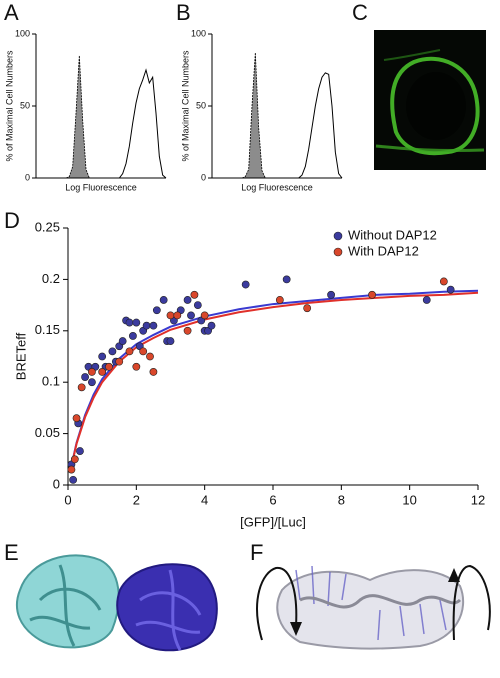 Image resolution: width=500 pixels, height=678 pixels. What do you see at coordinates (11, 552) in the screenshot?
I see `panel-label: E` at bounding box center [11, 552].